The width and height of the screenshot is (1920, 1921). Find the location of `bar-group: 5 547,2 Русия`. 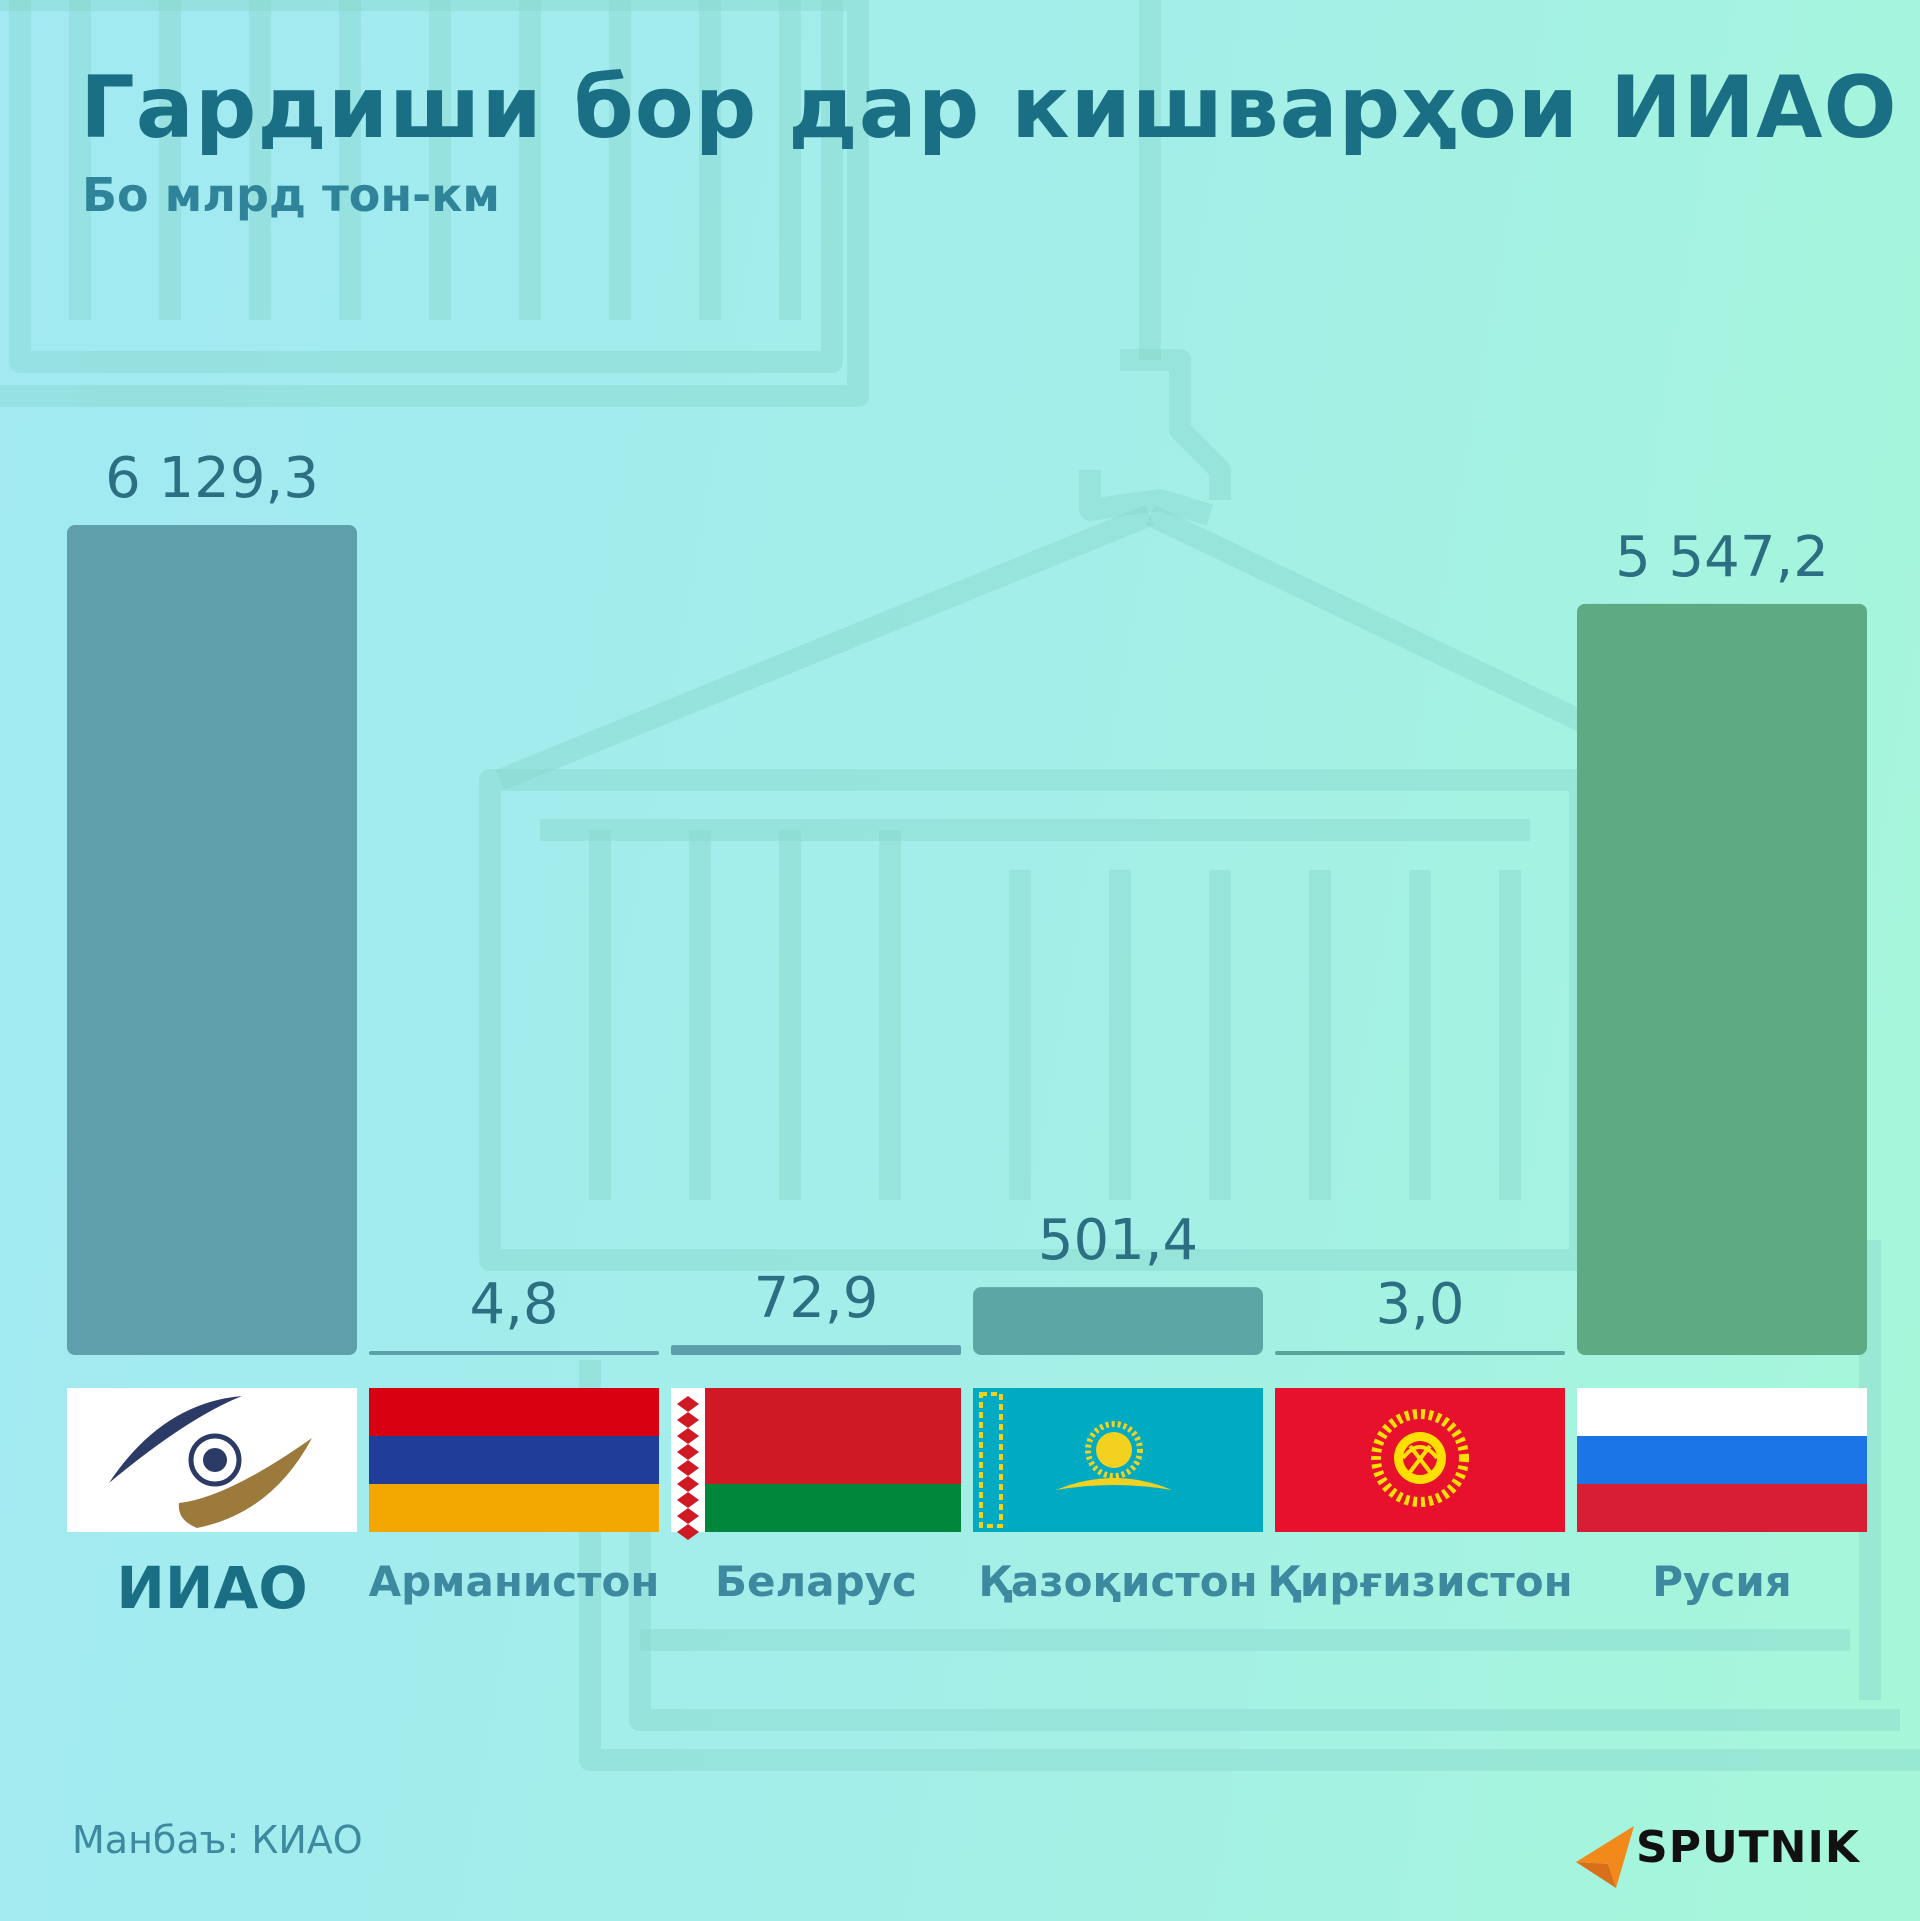

bar-group: 5 547,2 Русия is located at coordinates (1722, 1065).